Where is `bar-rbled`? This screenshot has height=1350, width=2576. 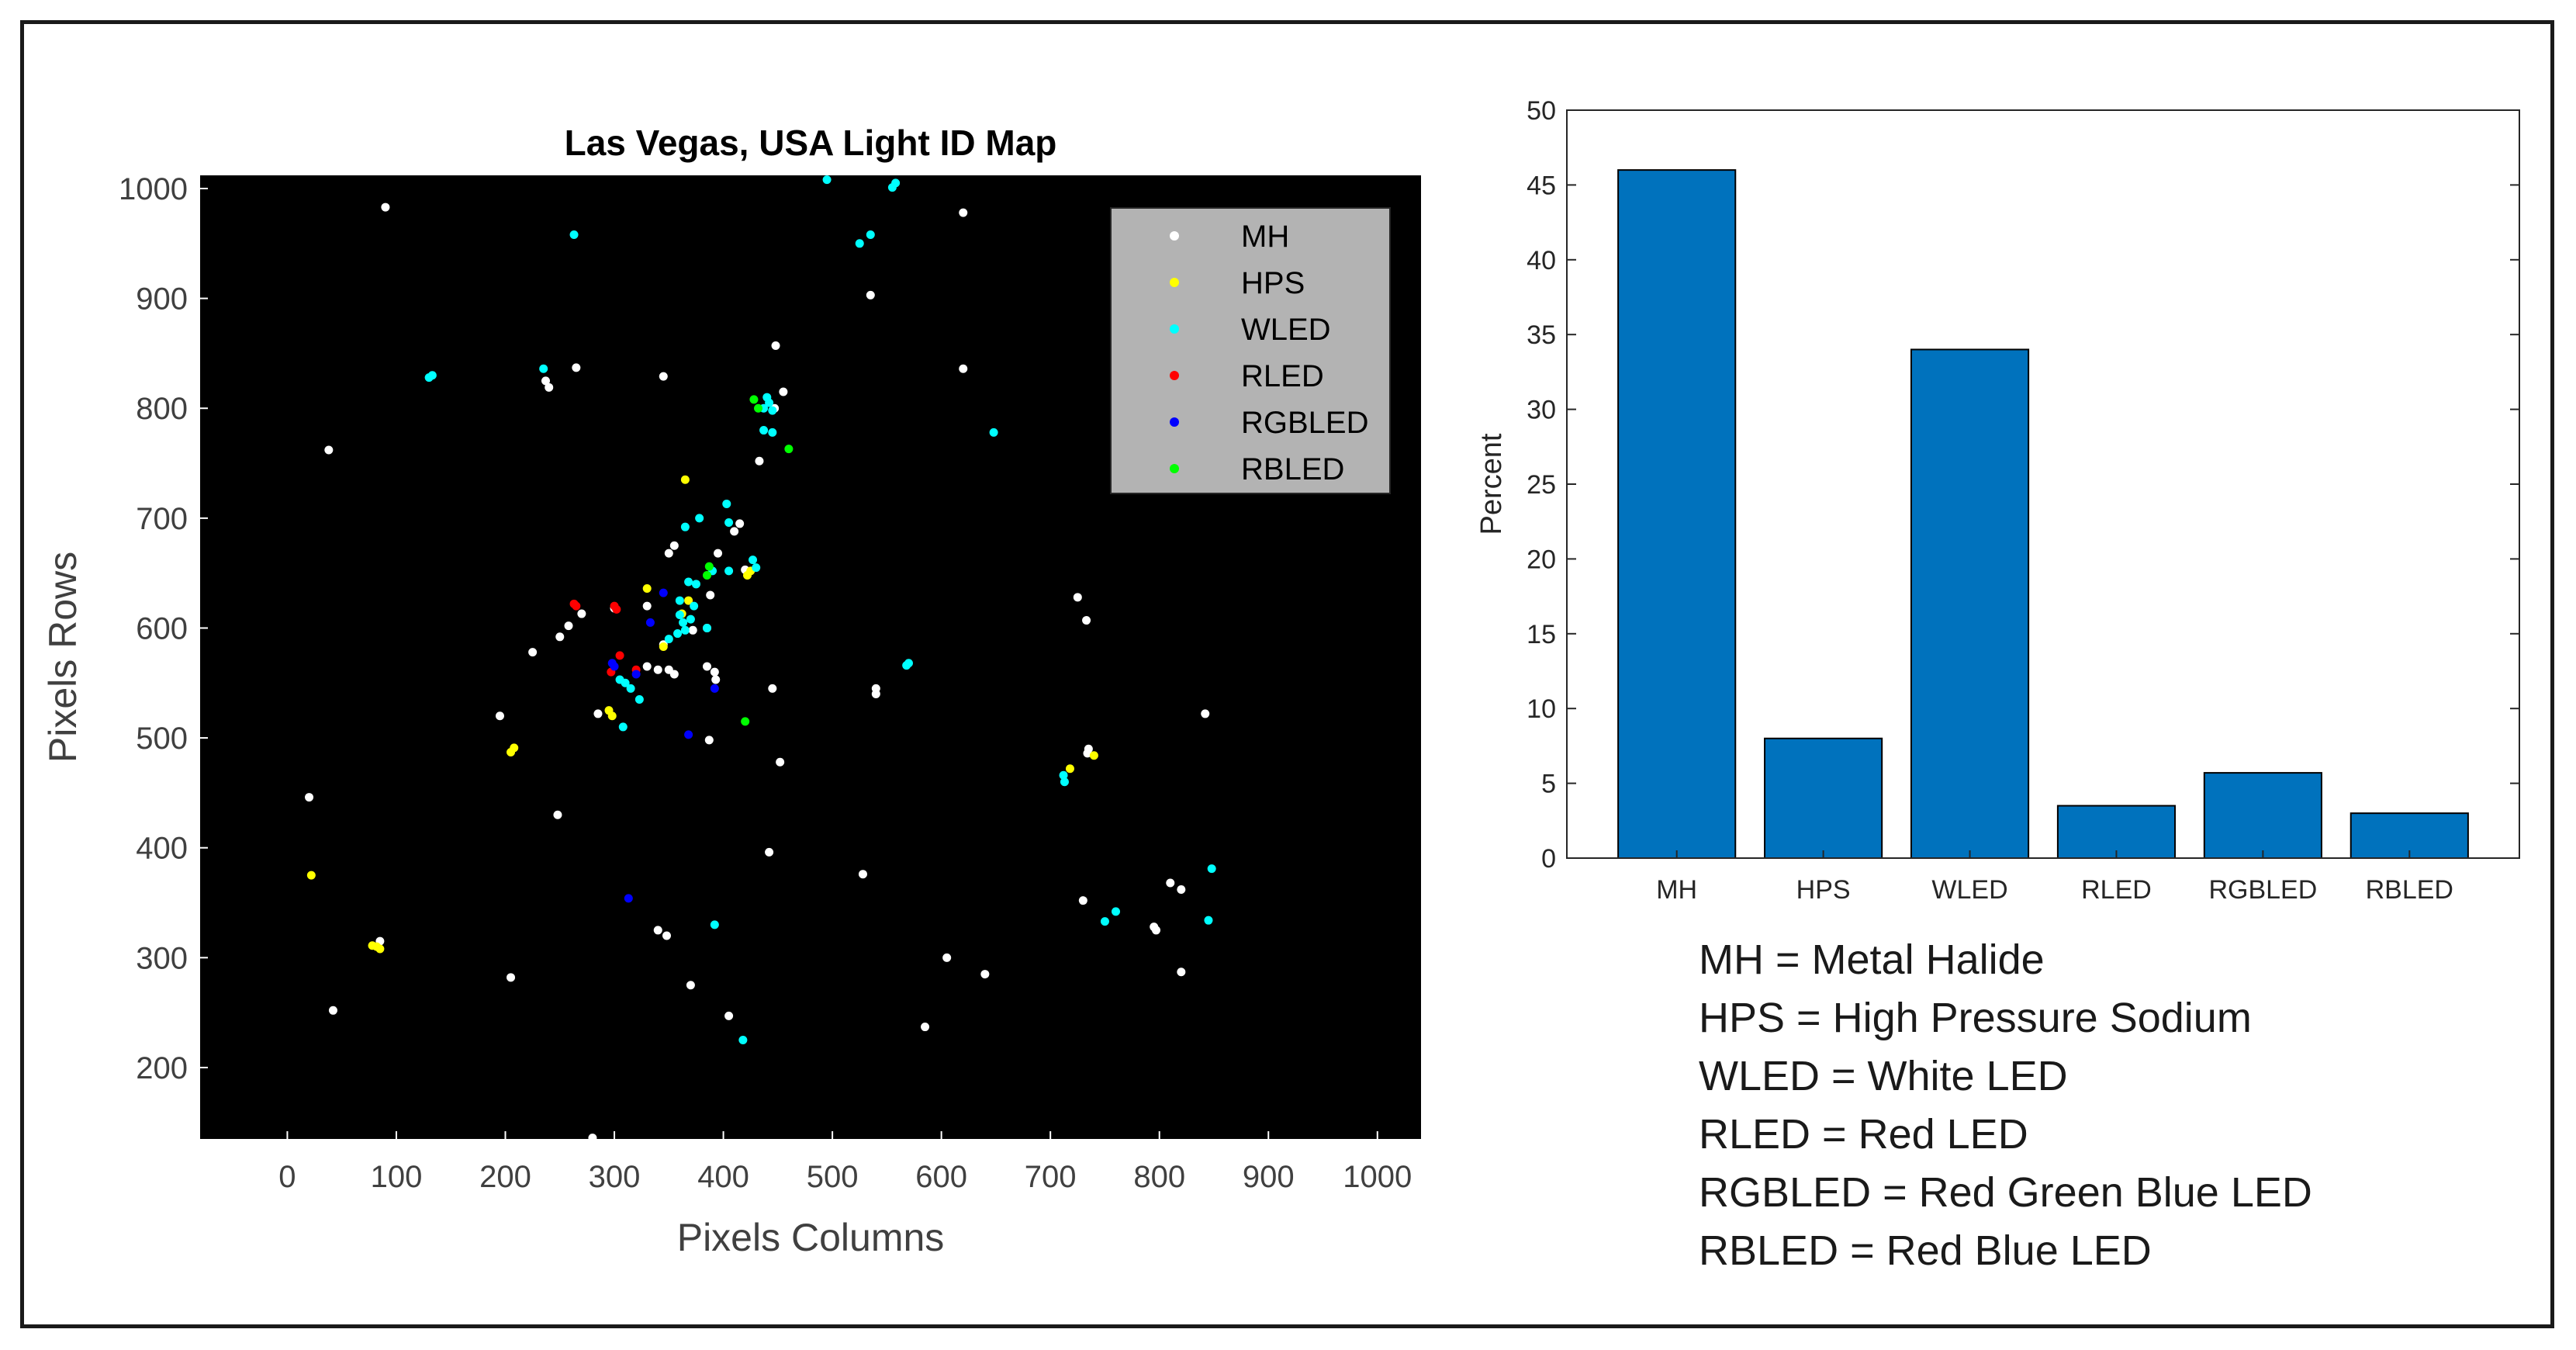 bar-rbled is located at coordinates (2409, 836).